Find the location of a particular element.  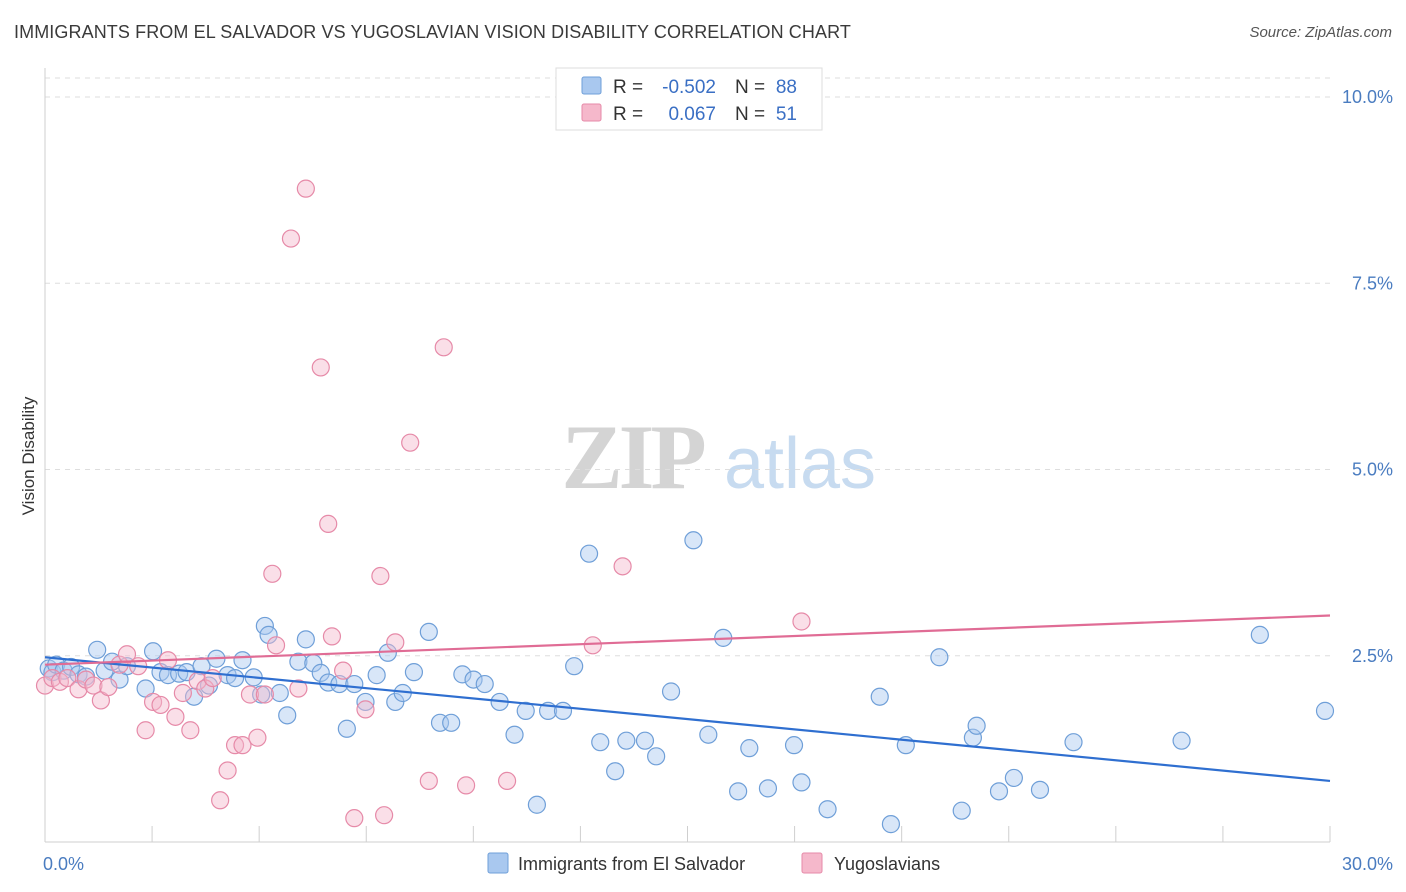

y-tick-labels: 2.5% 5.0% 7.5% 10.0% is located at coordinates (1367, 376).